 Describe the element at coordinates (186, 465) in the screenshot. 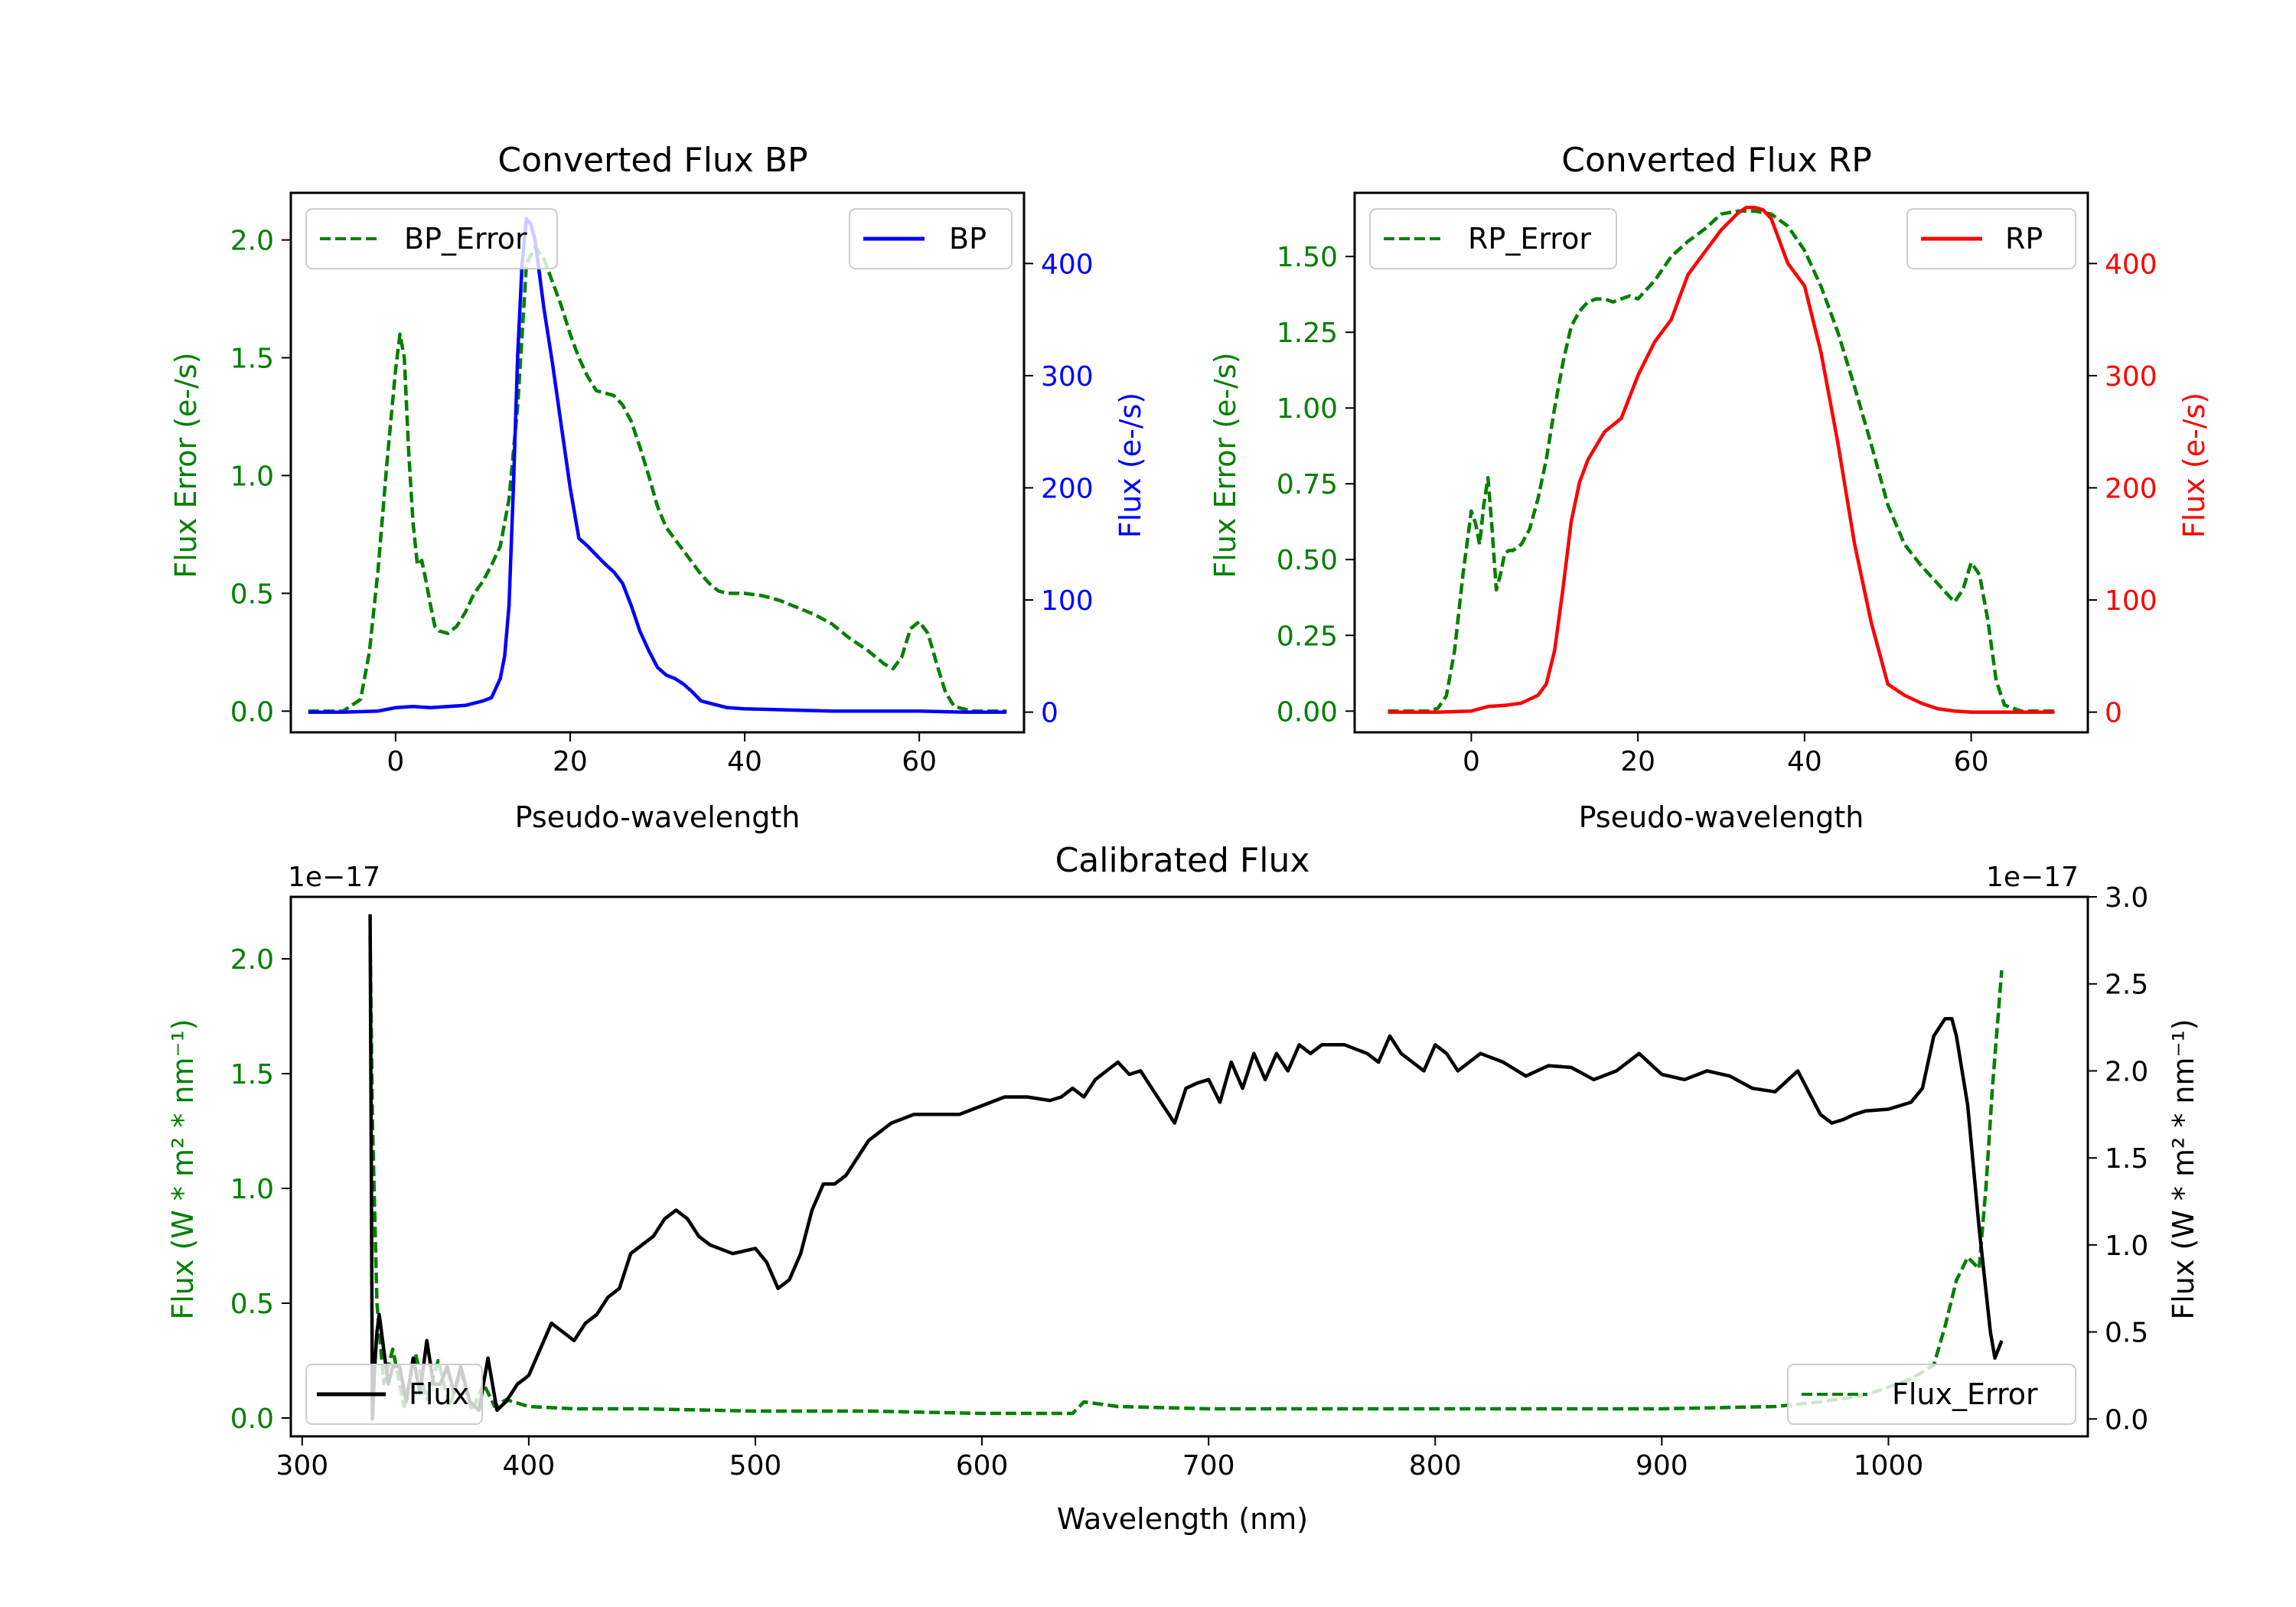

I see `bp-ylabel-left: Flux Error (e-/s)` at that location.